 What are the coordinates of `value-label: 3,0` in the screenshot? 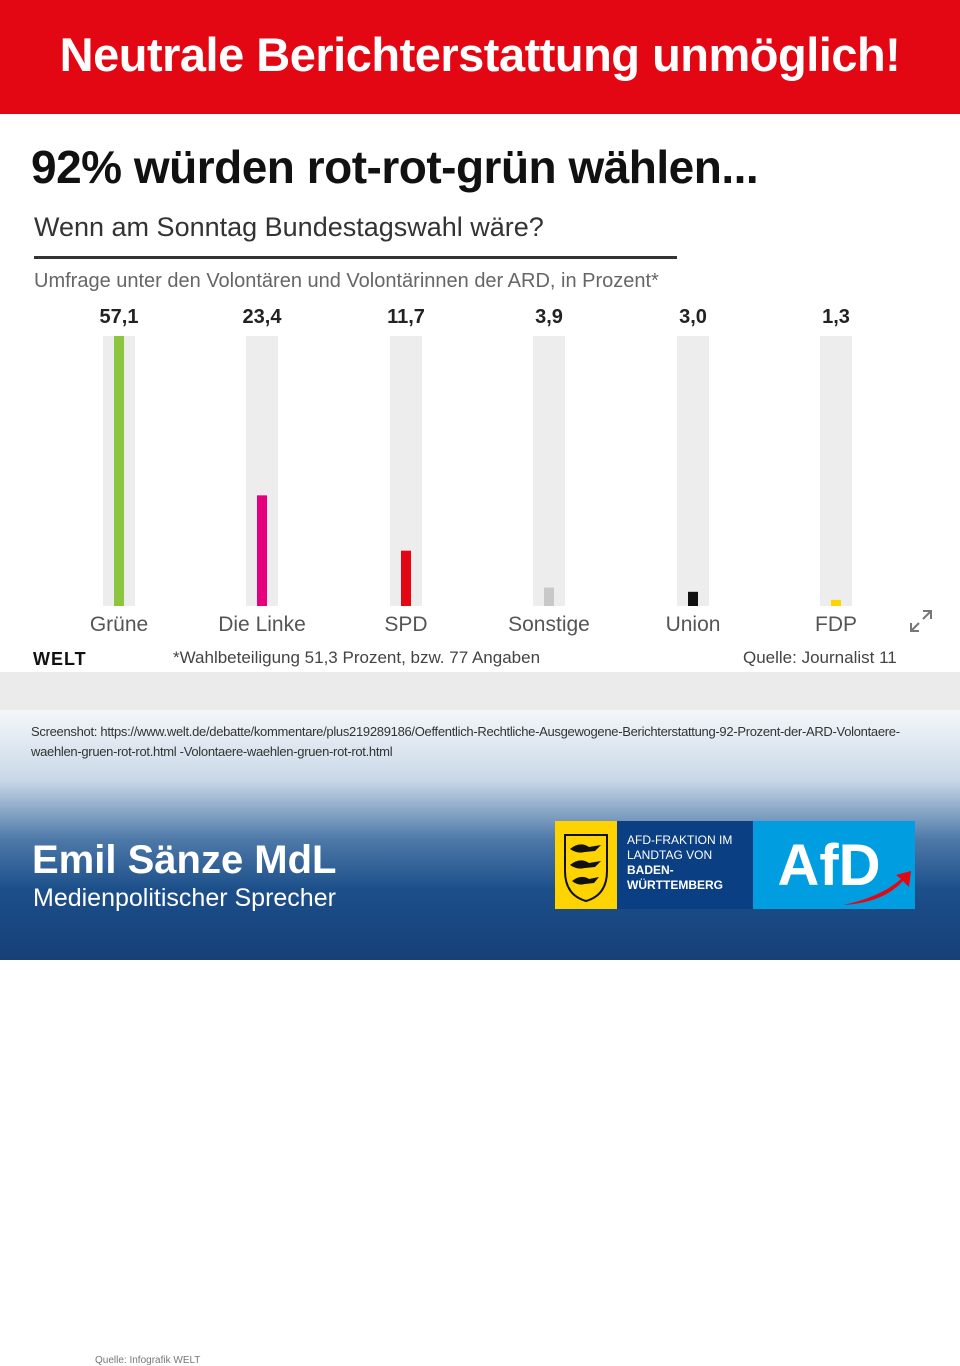 It's located at (693, 317).